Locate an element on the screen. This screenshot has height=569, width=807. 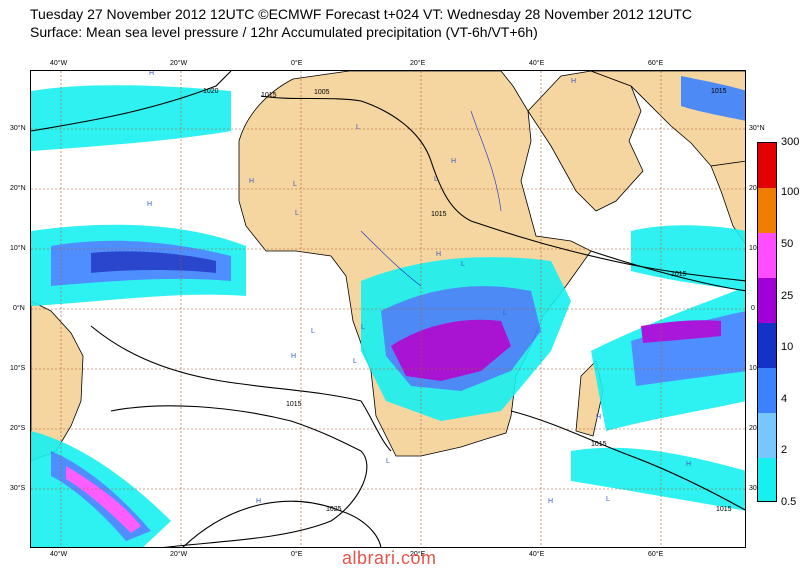
lat-label-left: 10°S is located at coordinates (18, 368).